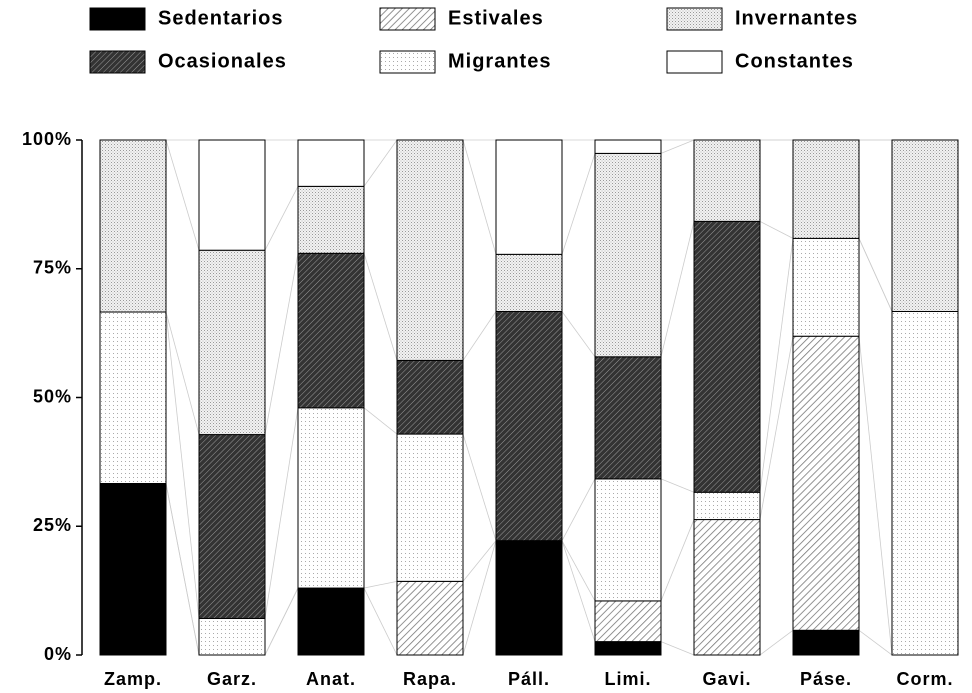 Image resolution: width=972 pixels, height=693 pixels. I want to click on x-tick-label: Gavi., so click(726, 679).